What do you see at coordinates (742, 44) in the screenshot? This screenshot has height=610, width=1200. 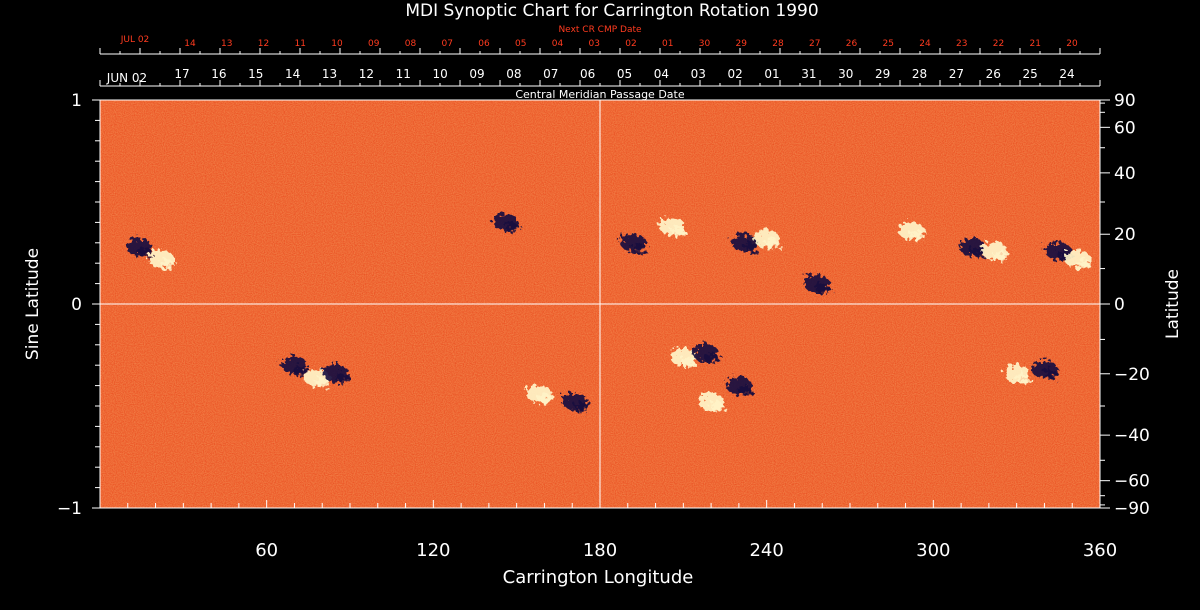 I see `next-cr-date-label: 29` at bounding box center [742, 44].